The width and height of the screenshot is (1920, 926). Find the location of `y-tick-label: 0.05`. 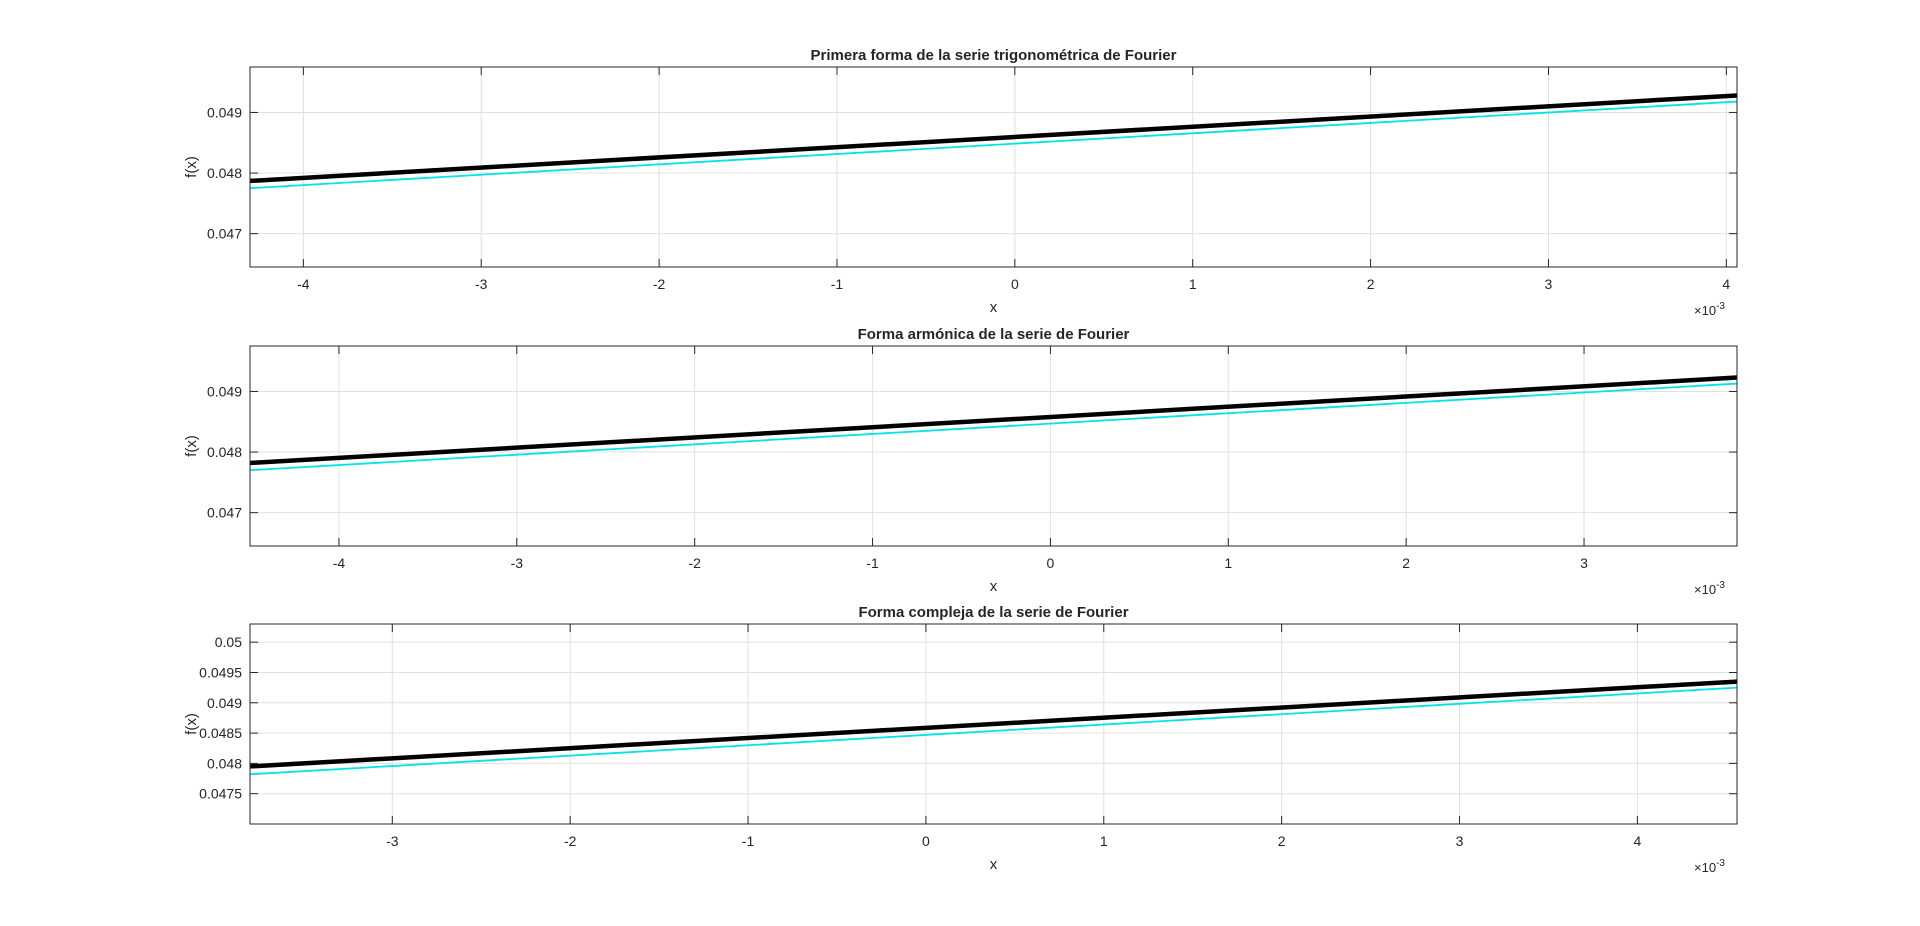

y-tick-label: 0.05 is located at coordinates (228, 642).